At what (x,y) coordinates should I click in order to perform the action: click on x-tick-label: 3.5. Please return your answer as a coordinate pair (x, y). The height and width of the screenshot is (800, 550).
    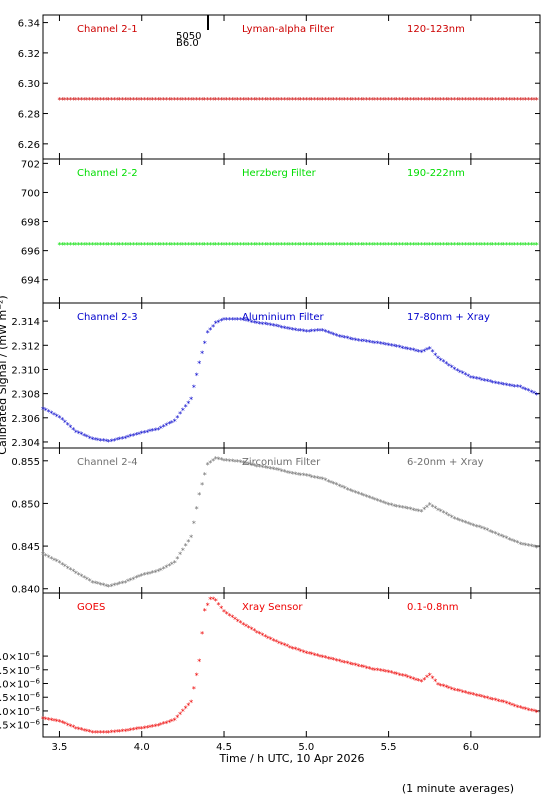
    Looking at the image, I should click on (60, 747).